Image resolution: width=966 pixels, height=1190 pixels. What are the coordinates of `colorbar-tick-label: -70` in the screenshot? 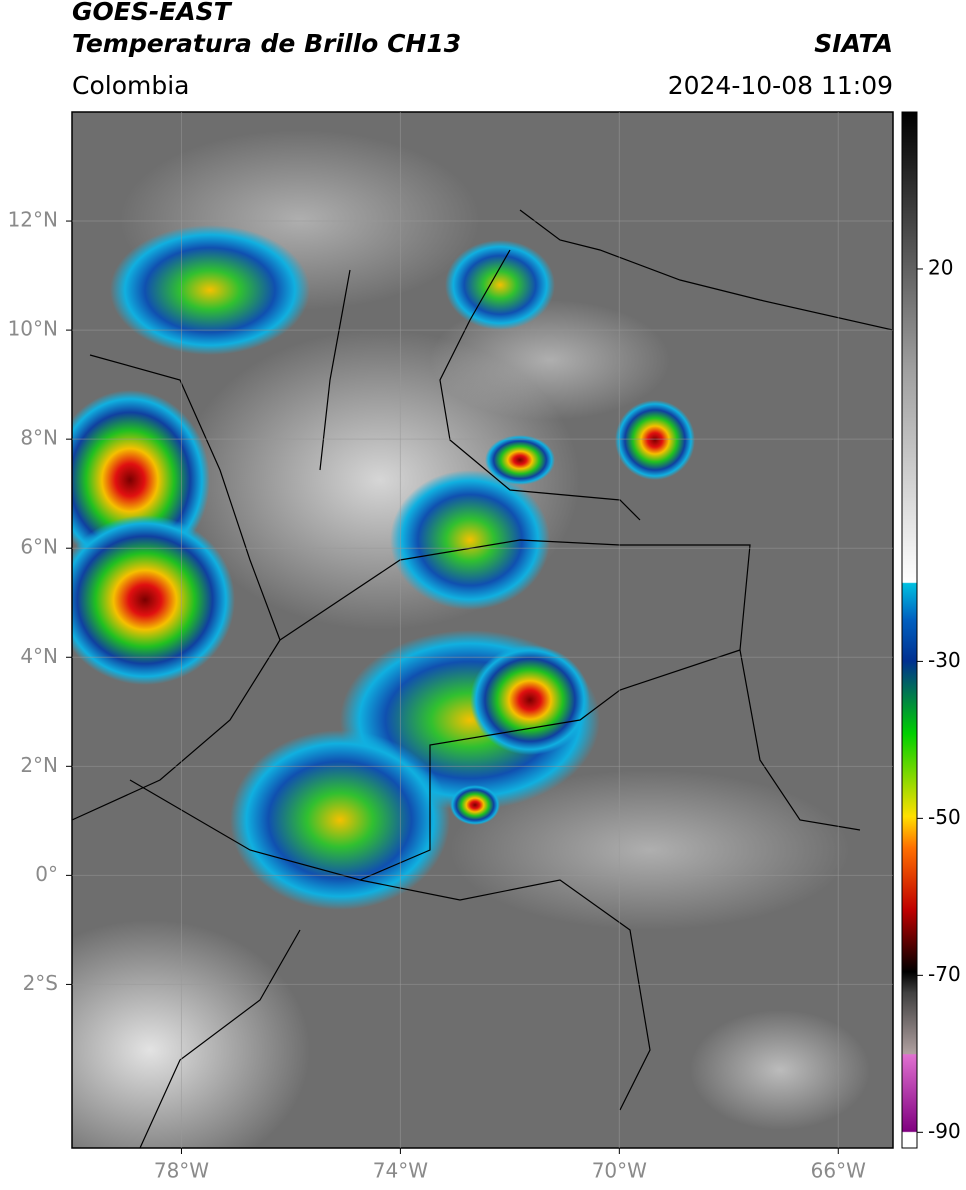 It's located at (944, 974).